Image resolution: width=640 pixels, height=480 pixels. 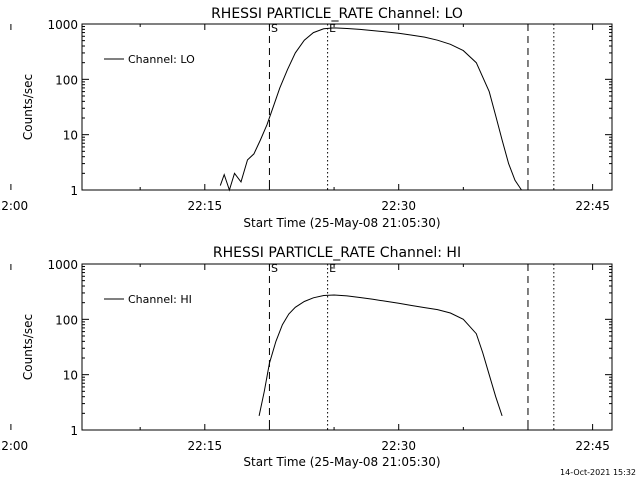 I want to click on chart-title: RHESSI PARTICLE_RATE Channel: HI, so click(x=337, y=253).